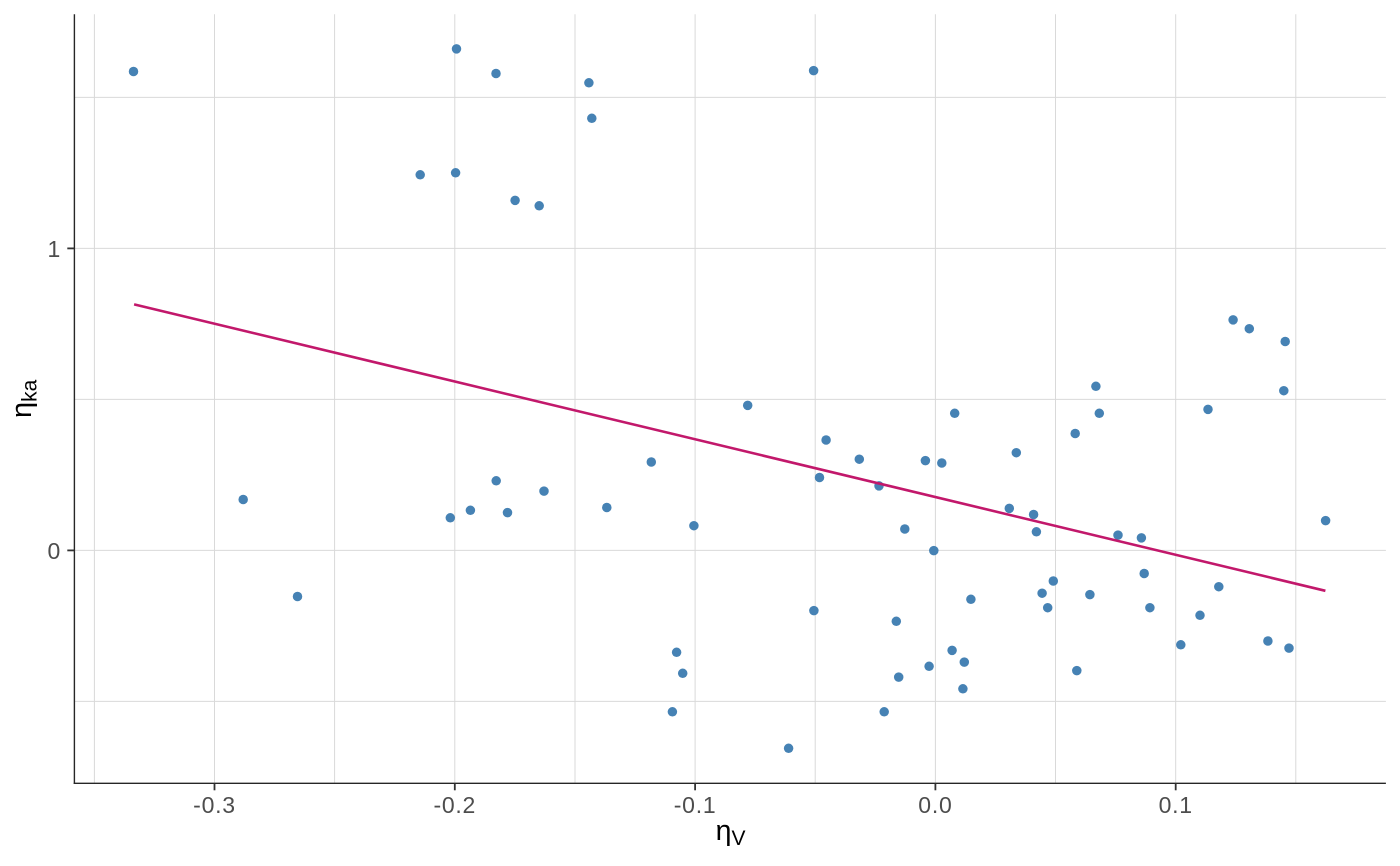  I want to click on svg-text: -0.3, so click(214, 805).